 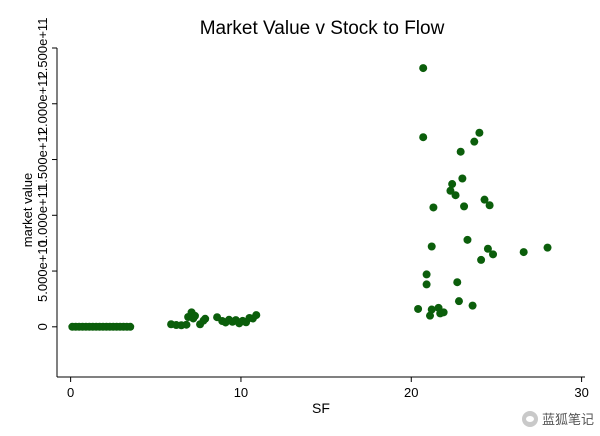 What do you see at coordinates (567, 420) in the screenshot?
I see `watermark-text: 蓝狐笔记` at bounding box center [567, 420].